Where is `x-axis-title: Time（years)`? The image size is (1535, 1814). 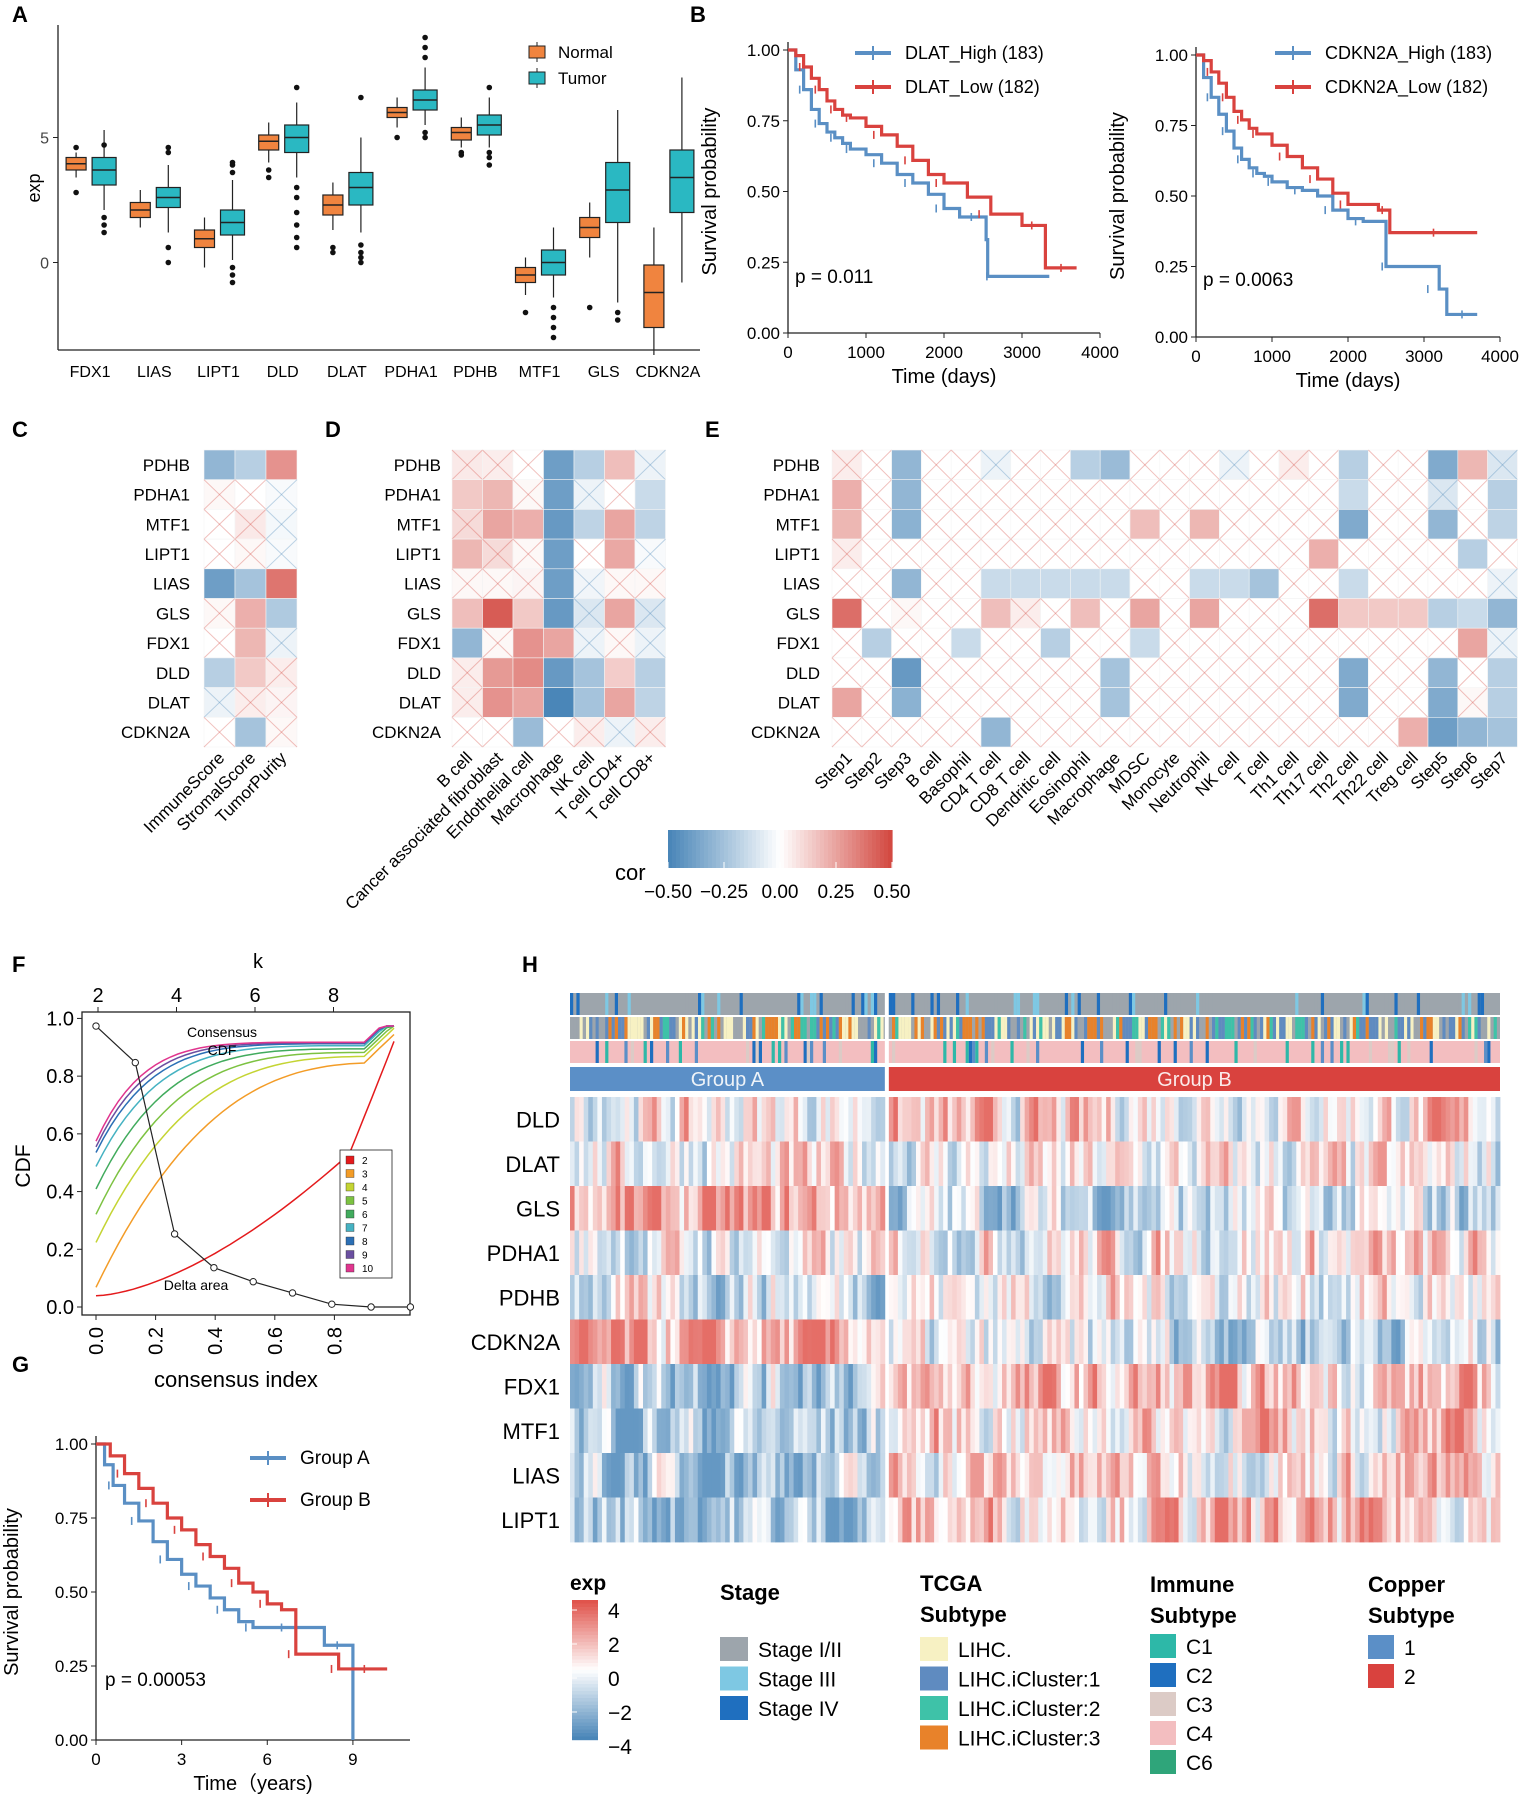
x-axis-title: Time（years) is located at coordinates (252, 1783).